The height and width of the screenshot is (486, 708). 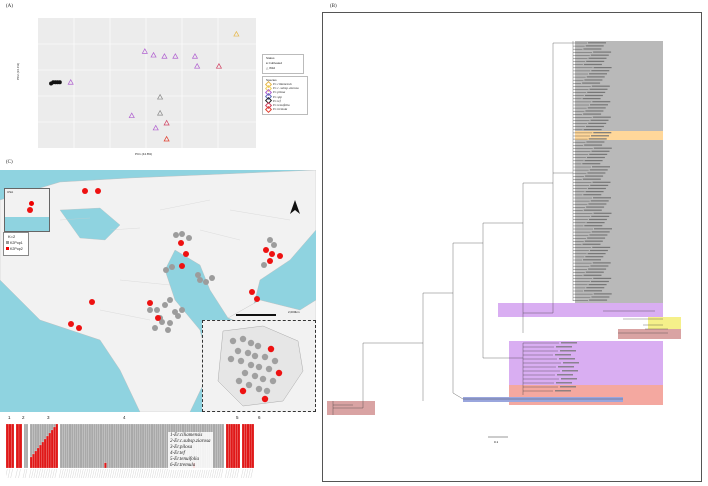 What do you see at coordinates (259, 417) in the screenshot?
I see `group-num-6: 6` at bounding box center [259, 417].